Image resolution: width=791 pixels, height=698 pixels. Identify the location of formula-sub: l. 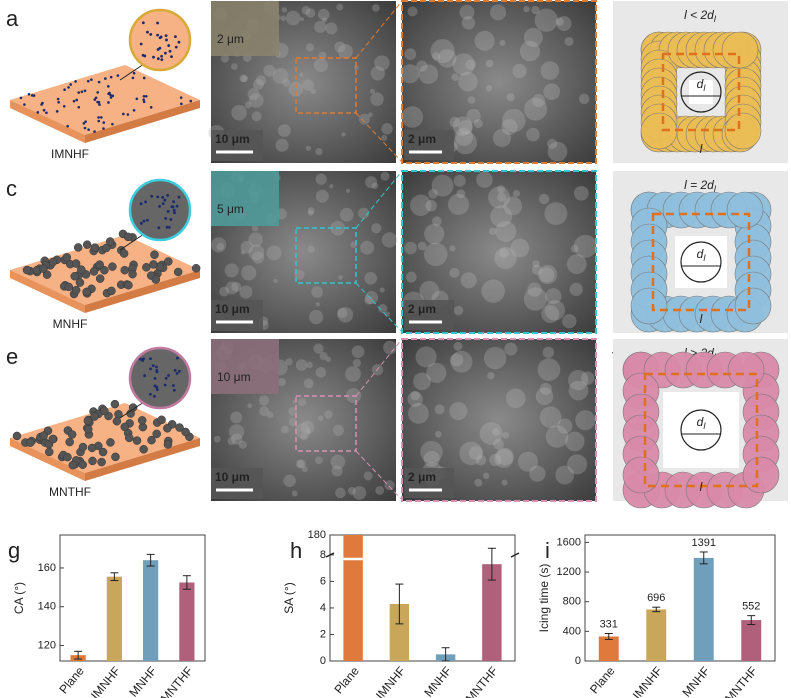
(704, 426).